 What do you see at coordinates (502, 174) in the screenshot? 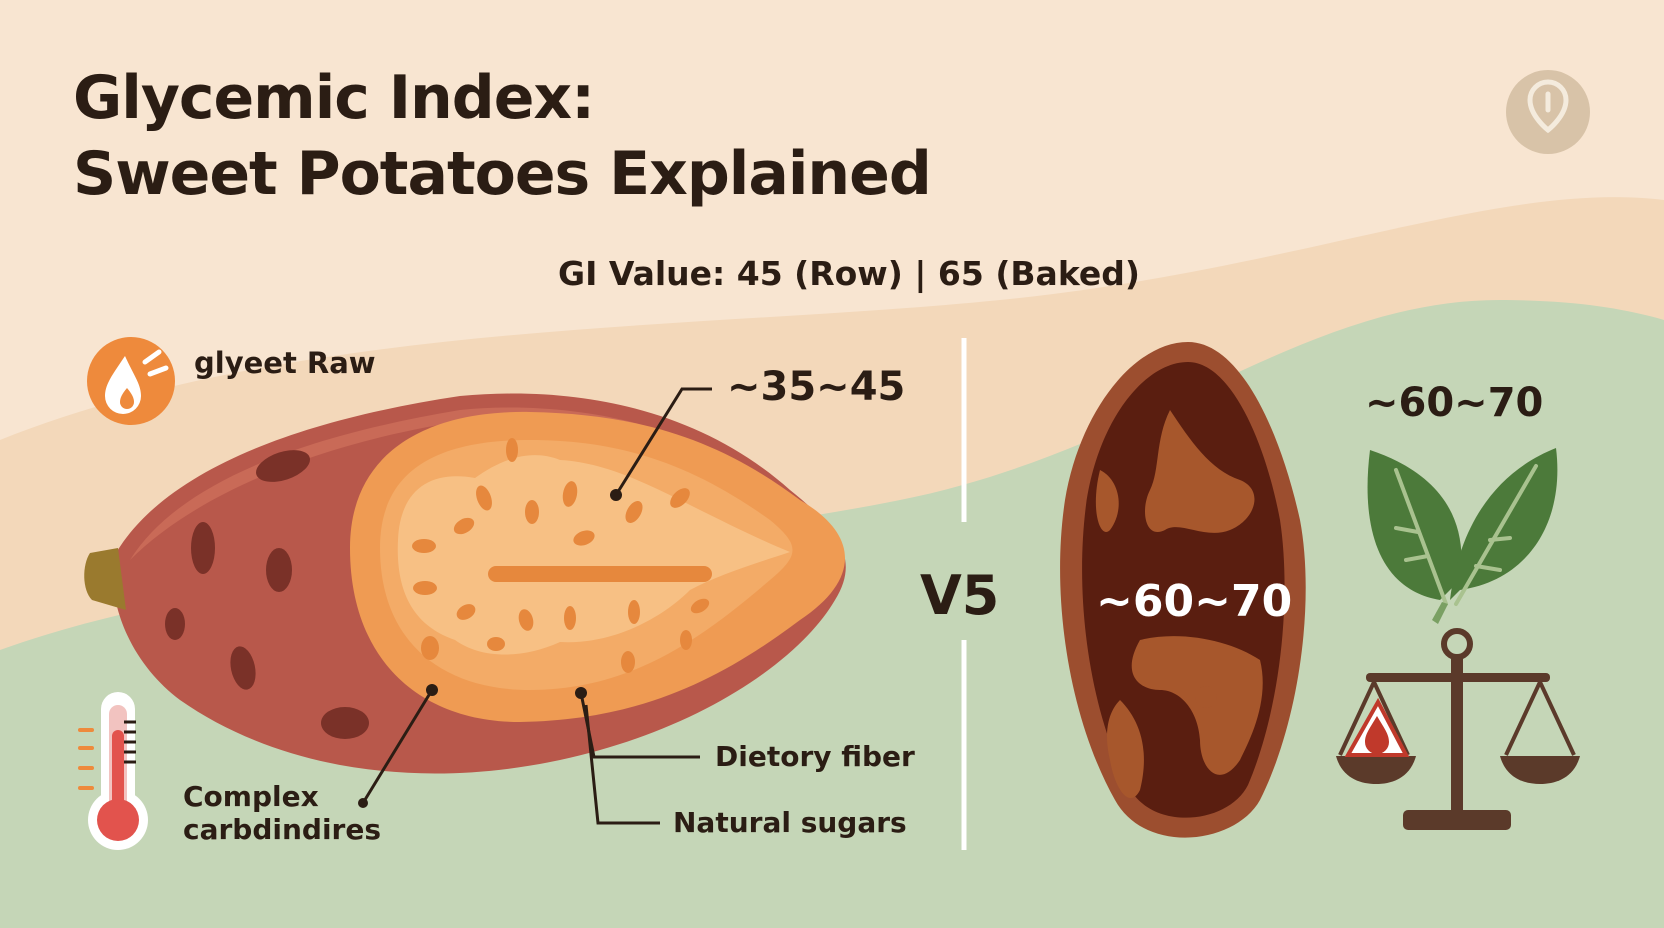
I see `page-title-line2: Sweet Potatoes Explained` at bounding box center [502, 174].